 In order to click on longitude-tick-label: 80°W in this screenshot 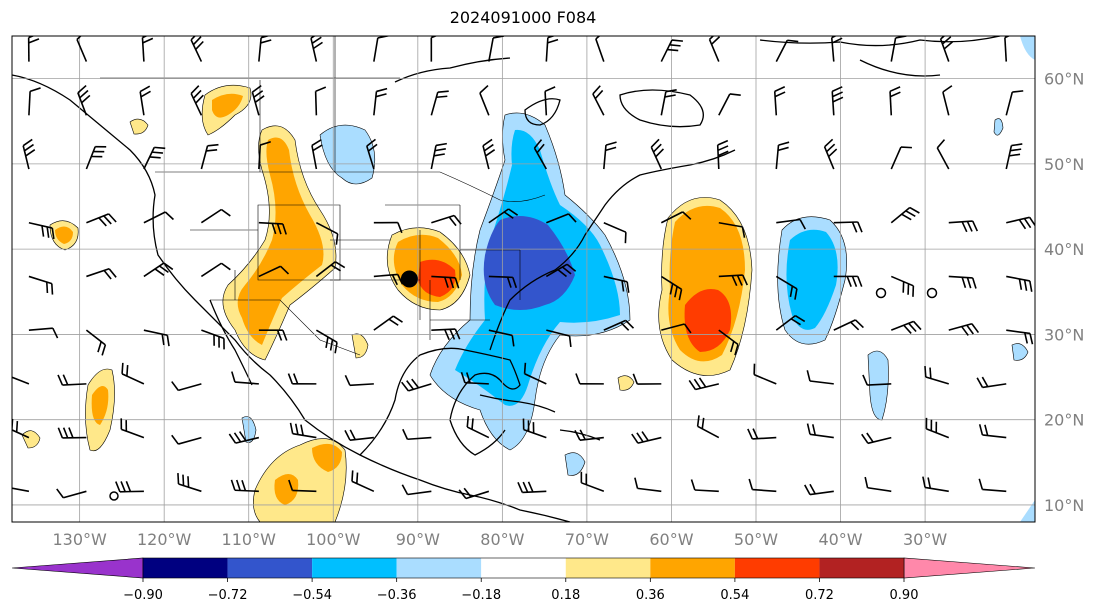, I will do `click(502, 539)`.